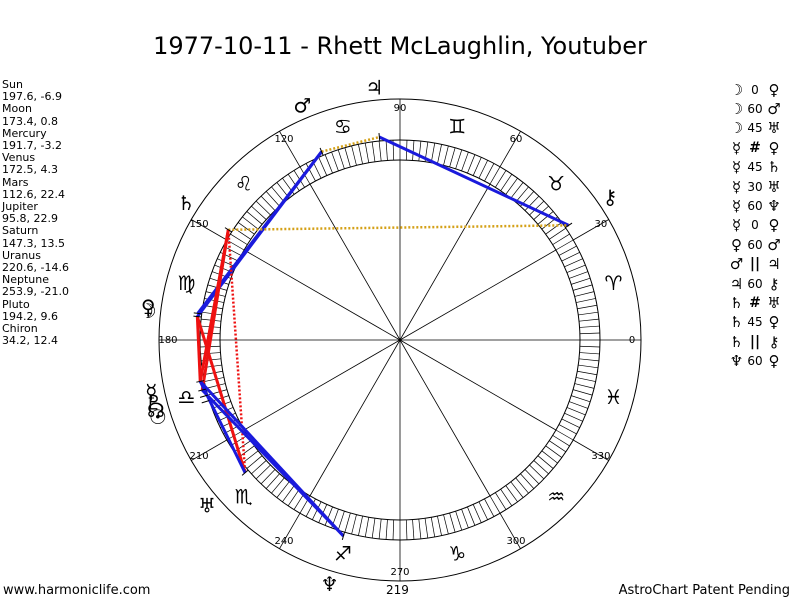 This screenshot has width=800, height=600. I want to click on degree-label: 0, so click(632, 340).